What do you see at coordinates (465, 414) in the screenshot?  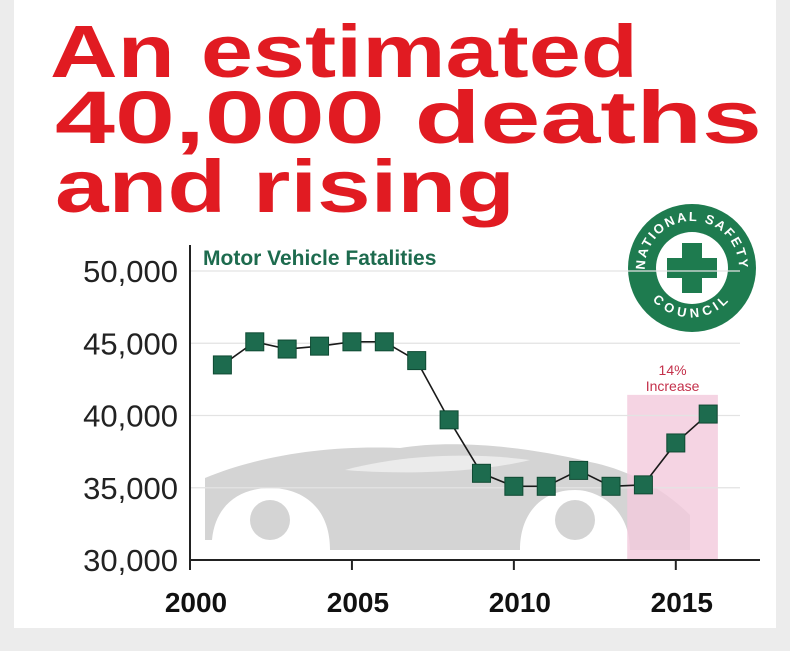 I see `series-line` at bounding box center [465, 414].